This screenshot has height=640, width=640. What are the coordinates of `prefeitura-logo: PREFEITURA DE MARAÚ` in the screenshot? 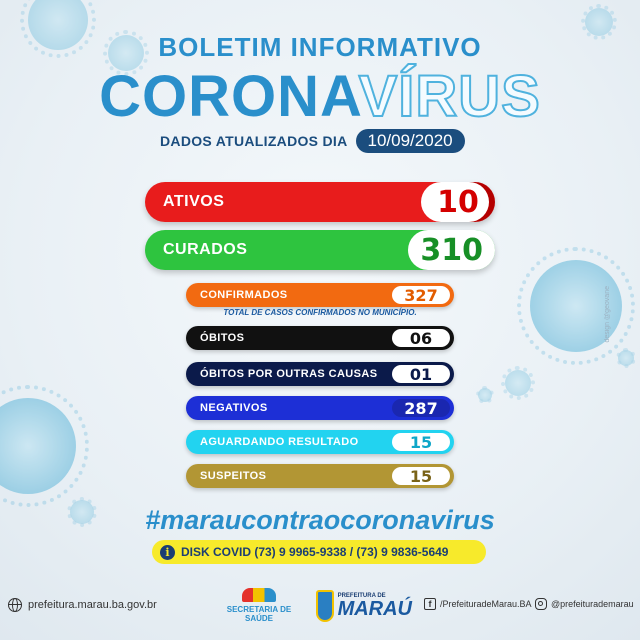 It's located at (364, 606).